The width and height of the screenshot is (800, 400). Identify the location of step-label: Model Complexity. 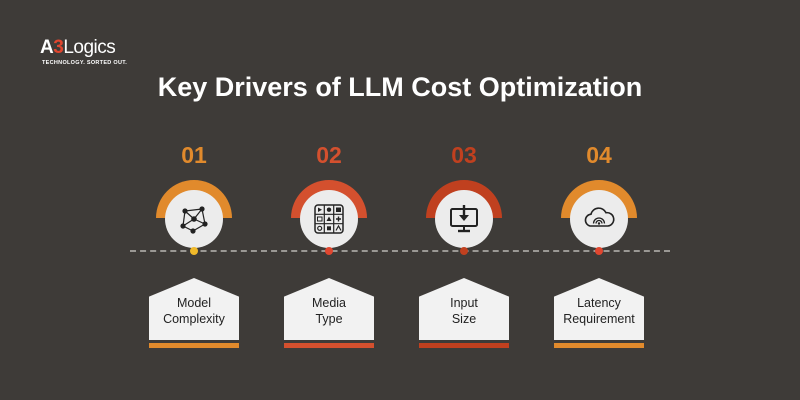
(194, 311).